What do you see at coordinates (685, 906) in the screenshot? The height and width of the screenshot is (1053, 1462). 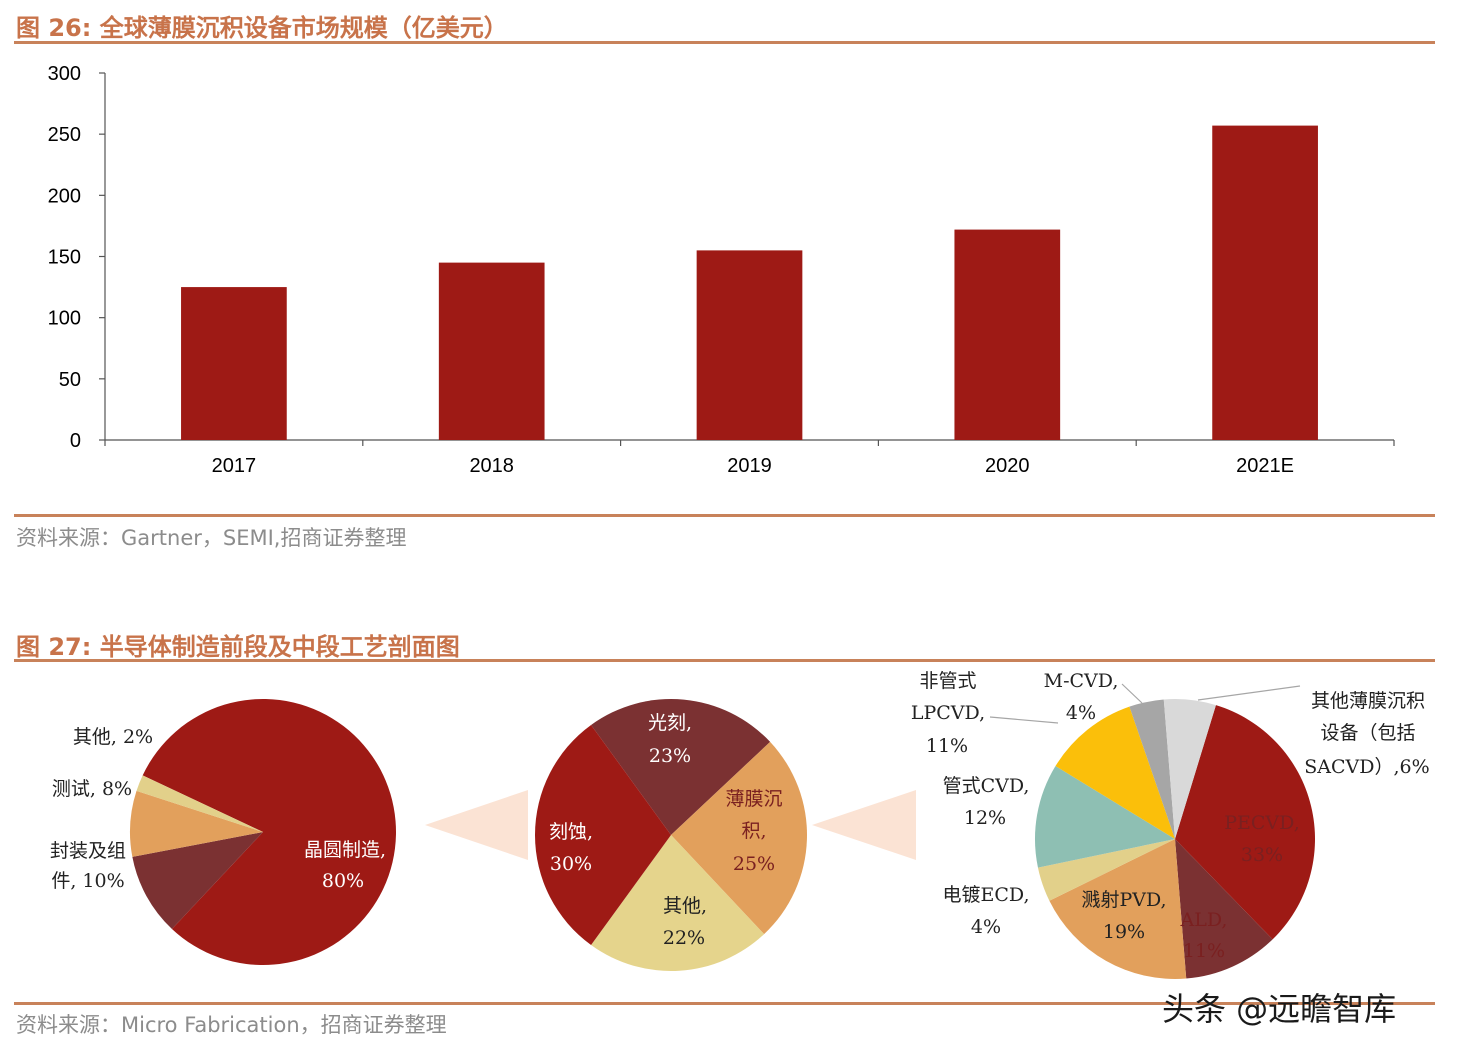 I see `pie-slice-label: 其他,` at bounding box center [685, 906].